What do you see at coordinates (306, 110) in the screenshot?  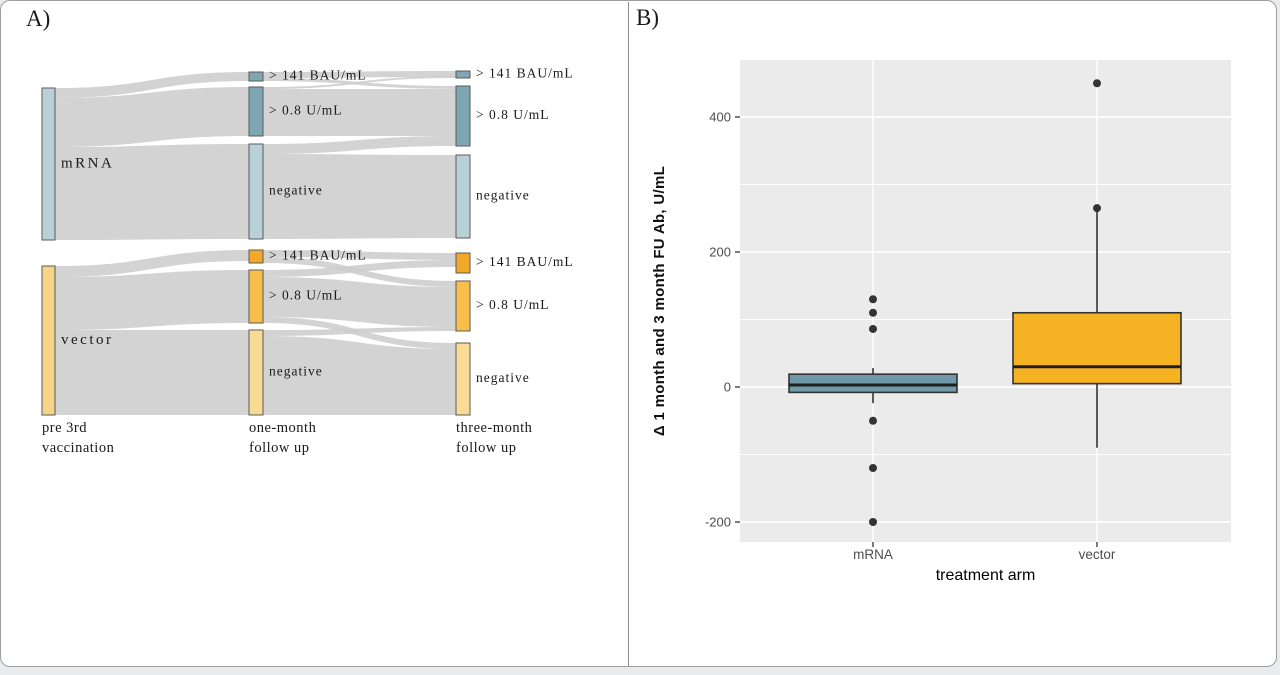 I see `sankey-node-label-m1-08-mrna: > 0.8 U/mL` at bounding box center [306, 110].